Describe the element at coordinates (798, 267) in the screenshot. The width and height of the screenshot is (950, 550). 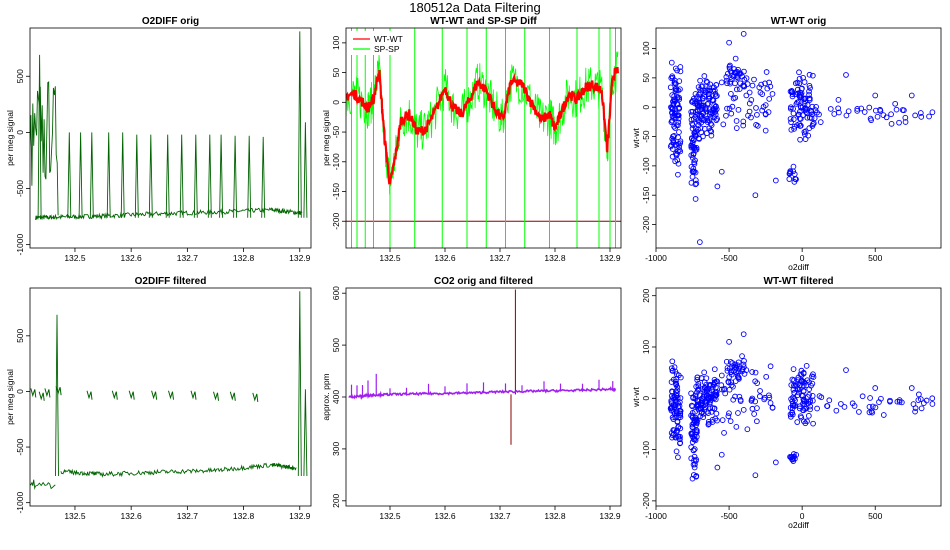
I see `x-axis-label: o2diff` at that location.